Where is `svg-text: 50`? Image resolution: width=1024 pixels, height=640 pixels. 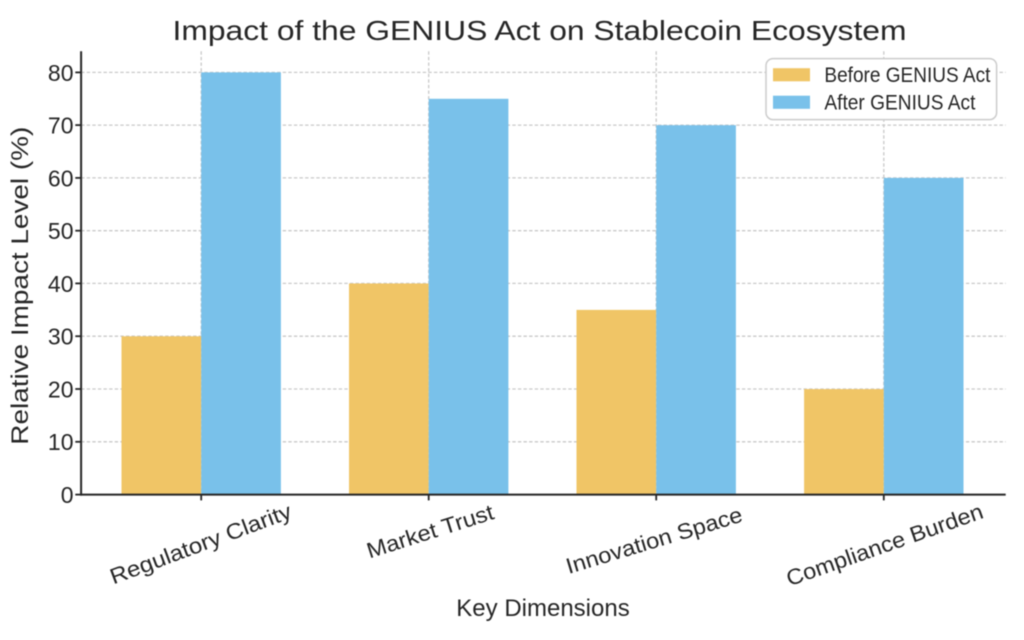 svg-text: 50 is located at coordinates (61, 231).